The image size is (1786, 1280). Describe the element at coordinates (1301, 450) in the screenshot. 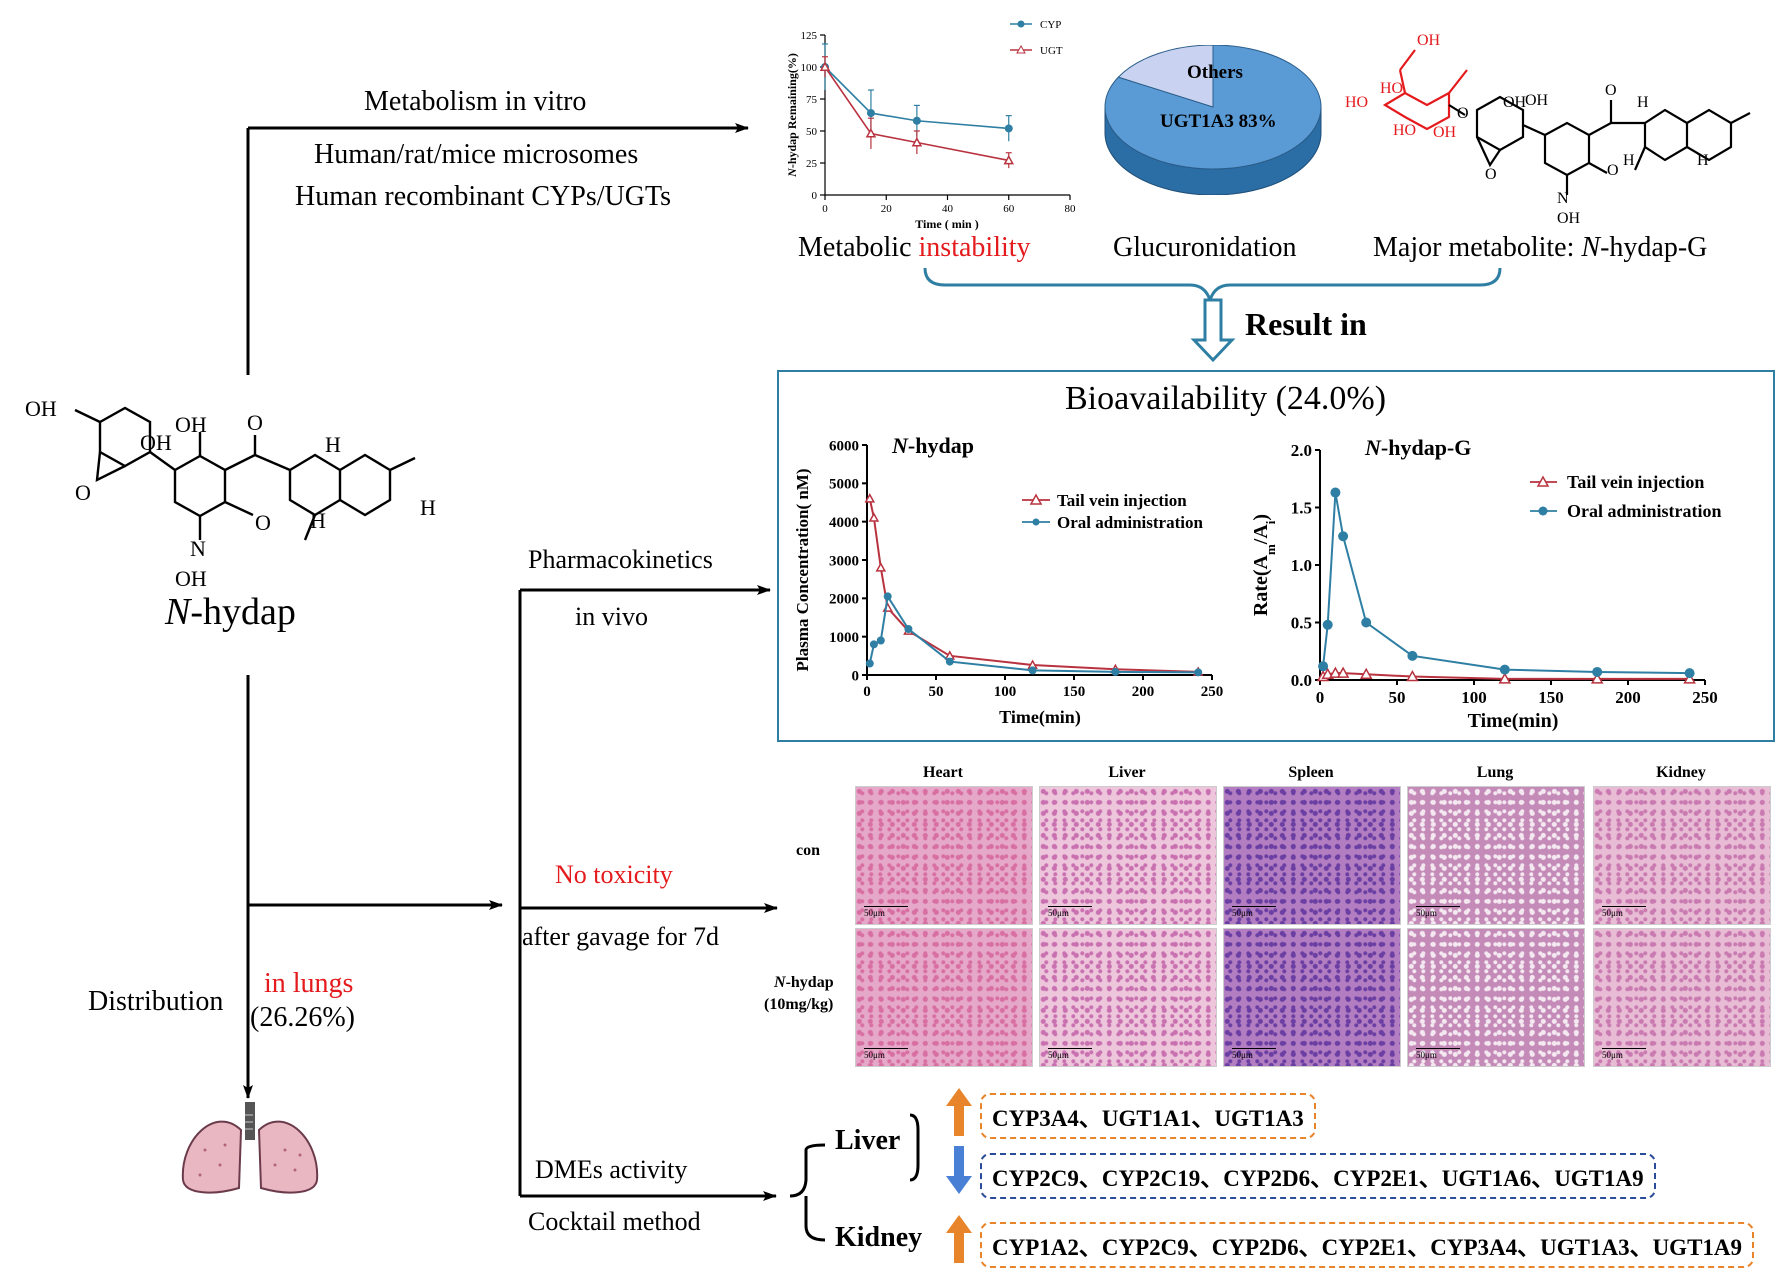

I see `y-tick-label: 2.0` at that location.